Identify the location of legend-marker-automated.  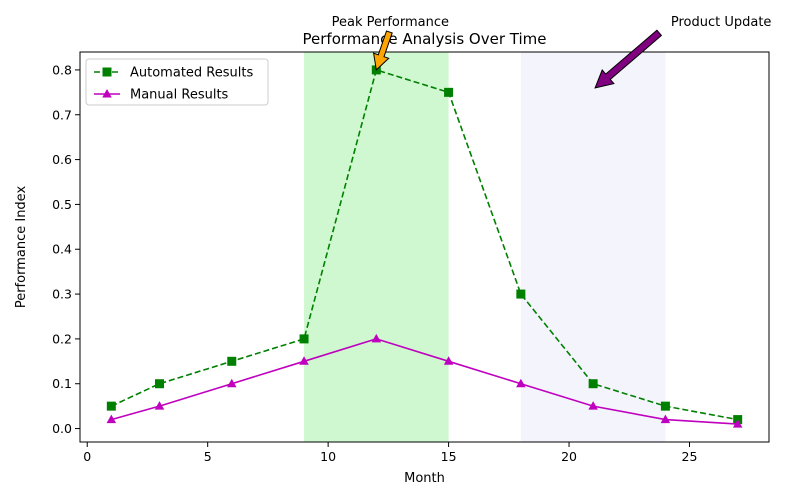
(107, 72).